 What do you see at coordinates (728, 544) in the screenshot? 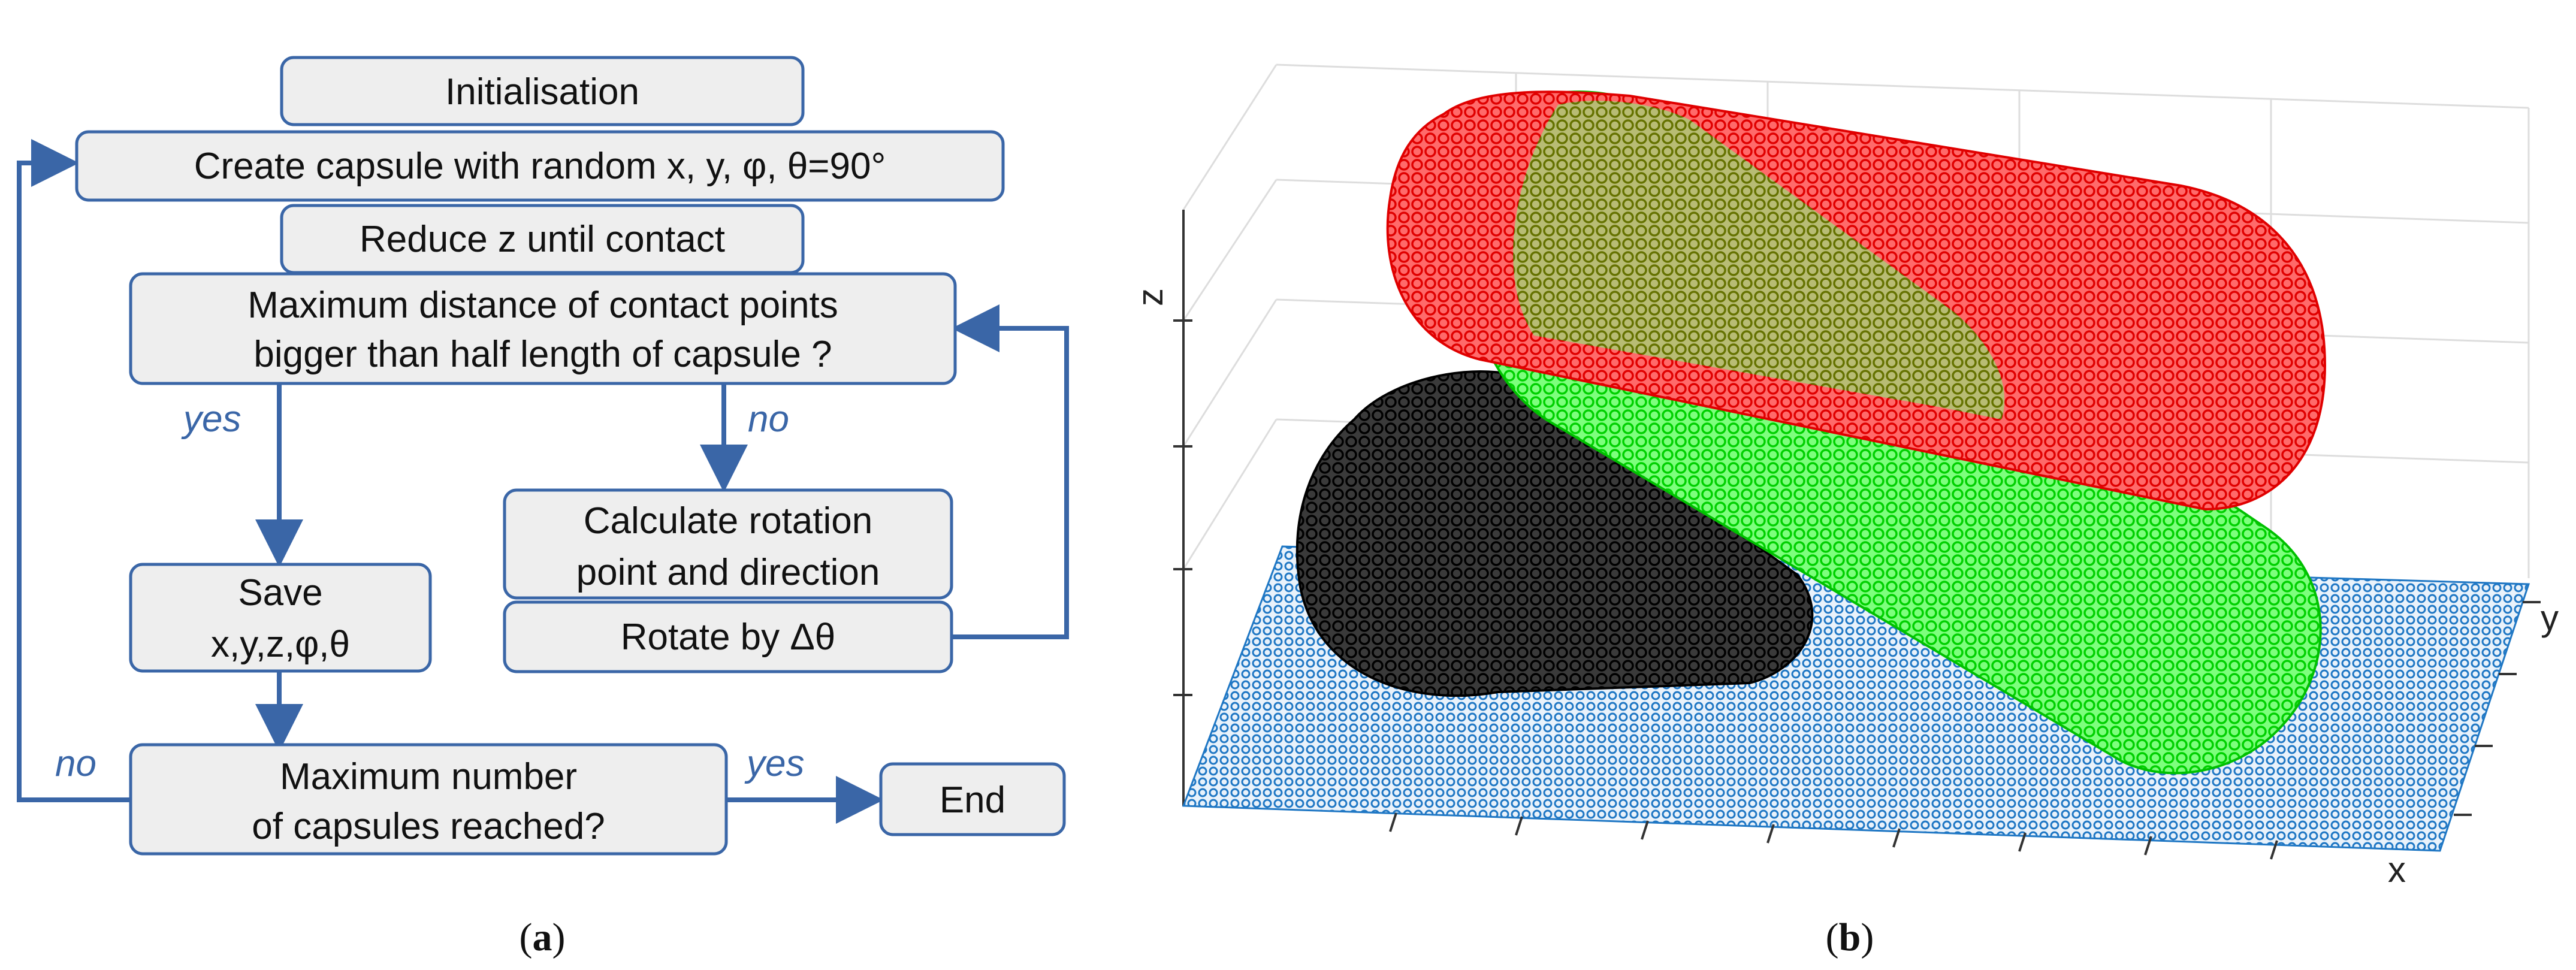
I see `calculate-rotation-box` at bounding box center [728, 544].